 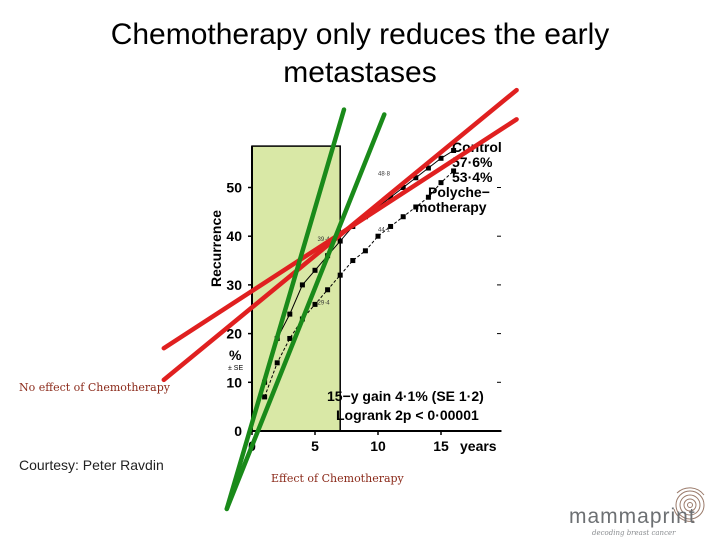 I want to click on summary-gain: 15−y gain 4·1% (SE 1·2), so click(x=405, y=396).